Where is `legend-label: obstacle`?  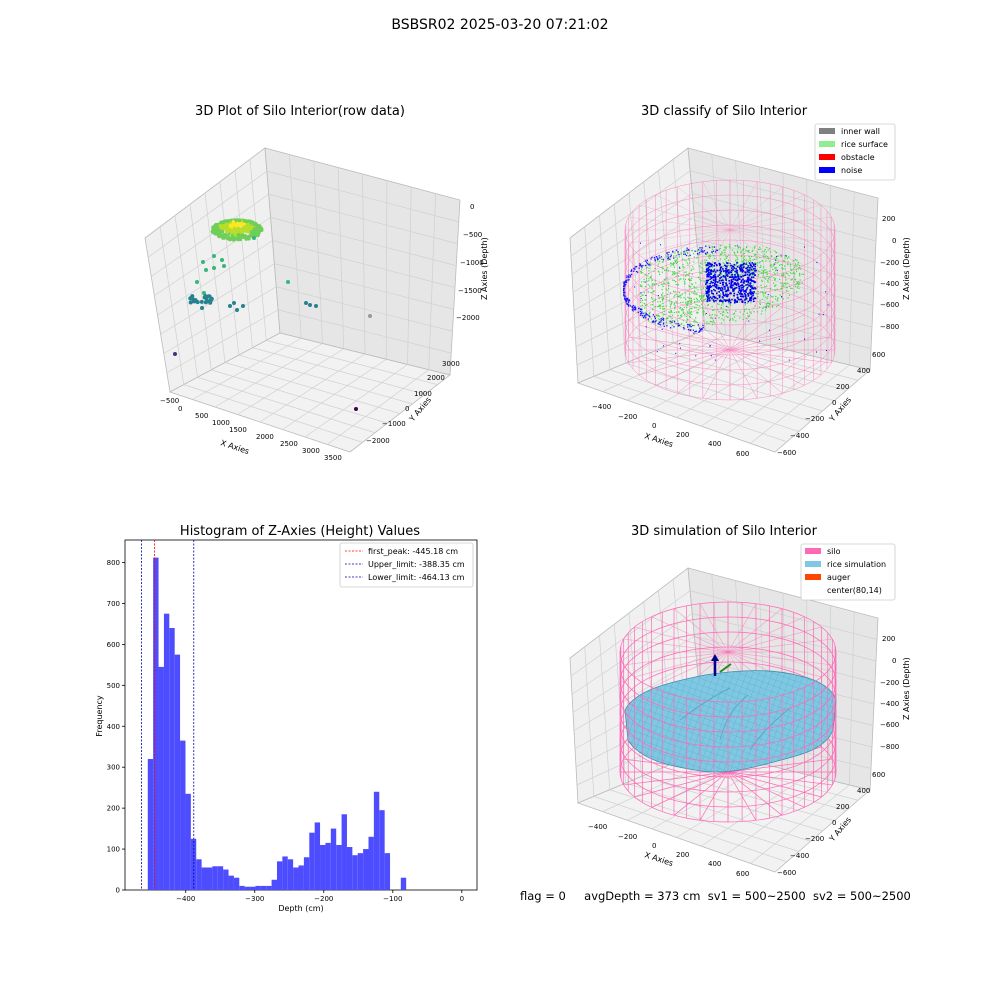 legend-label: obstacle is located at coordinates (858, 157).